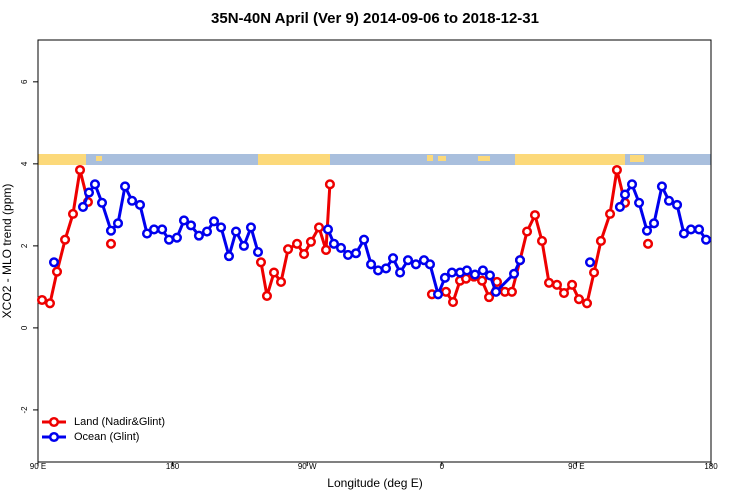  I want to click on x-tick-label: 90 W, so click(307, 466).